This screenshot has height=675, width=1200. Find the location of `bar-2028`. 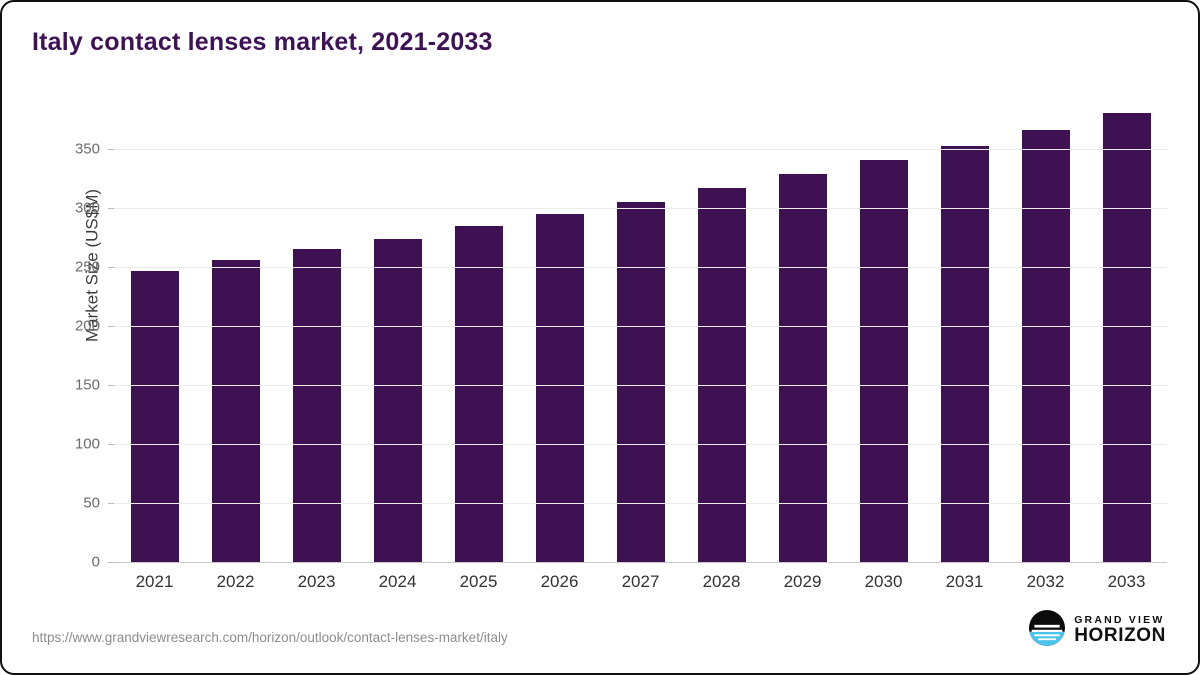

bar-2028 is located at coordinates (721, 375).